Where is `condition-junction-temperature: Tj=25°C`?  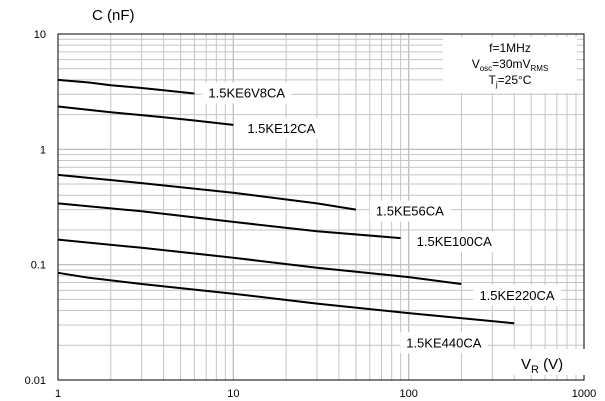
condition-junction-temperature: Tj=25°C is located at coordinates (510, 81).